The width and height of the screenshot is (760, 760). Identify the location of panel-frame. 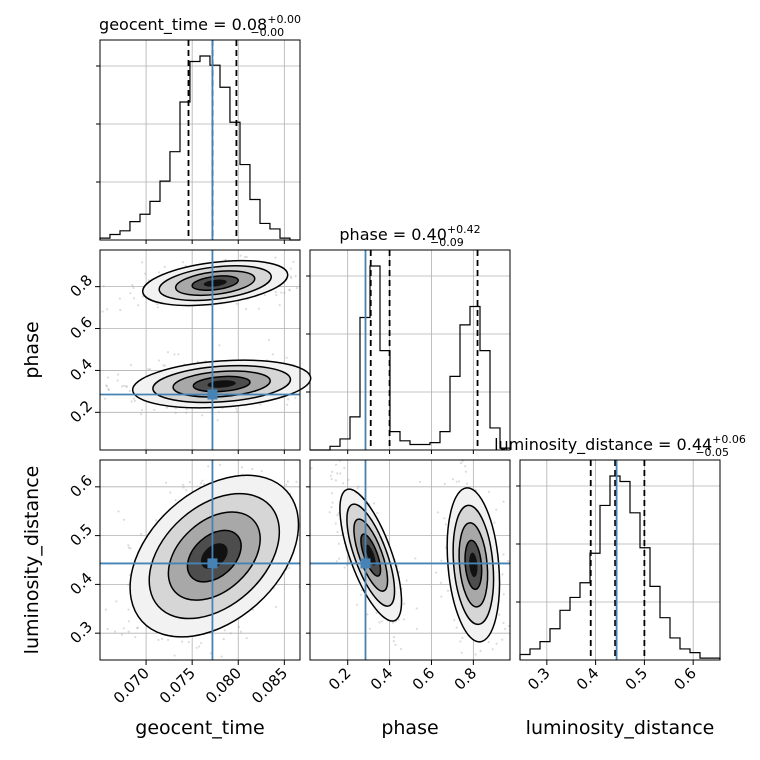
(200, 350).